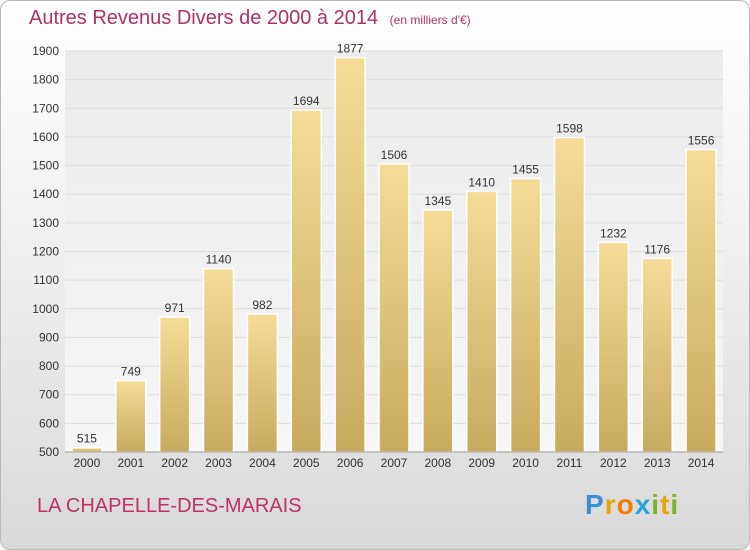  What do you see at coordinates (643, 504) in the screenshot?
I see `logo-letter: x` at bounding box center [643, 504].